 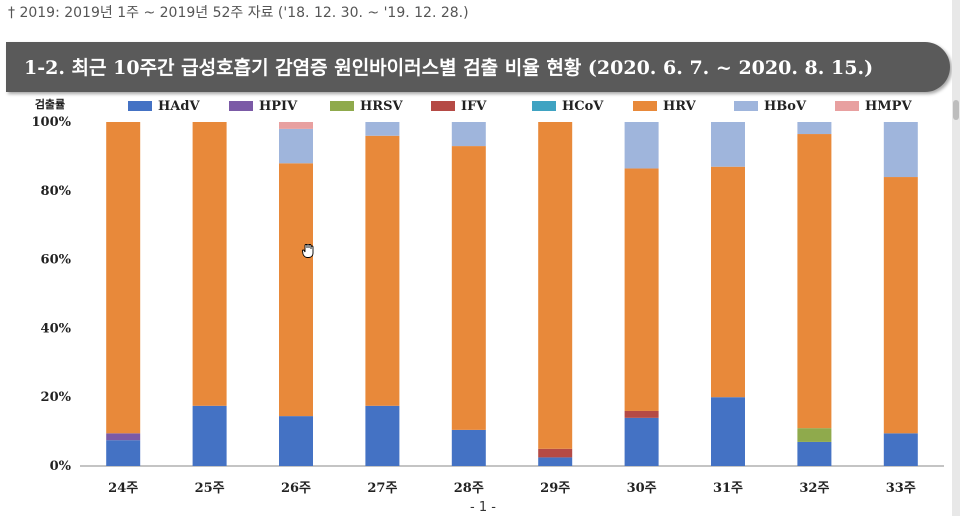 What do you see at coordinates (956, 110) in the screenshot?
I see `scrollbar-thumb` at bounding box center [956, 110].